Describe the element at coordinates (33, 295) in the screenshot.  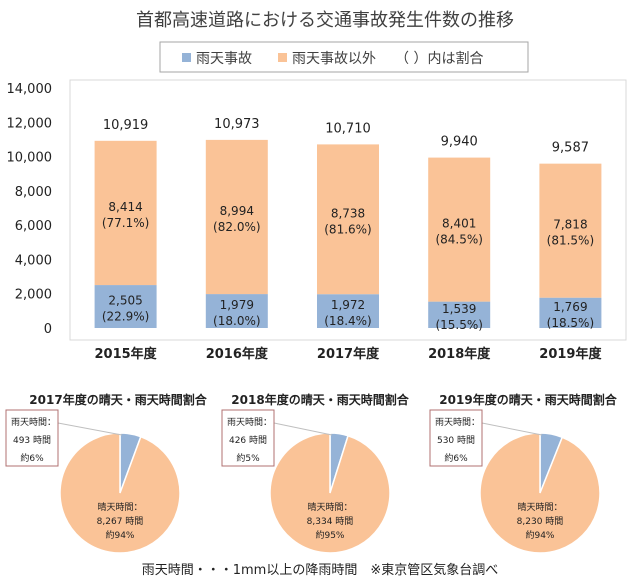
I see `y-tick-label: 2,000` at that location.